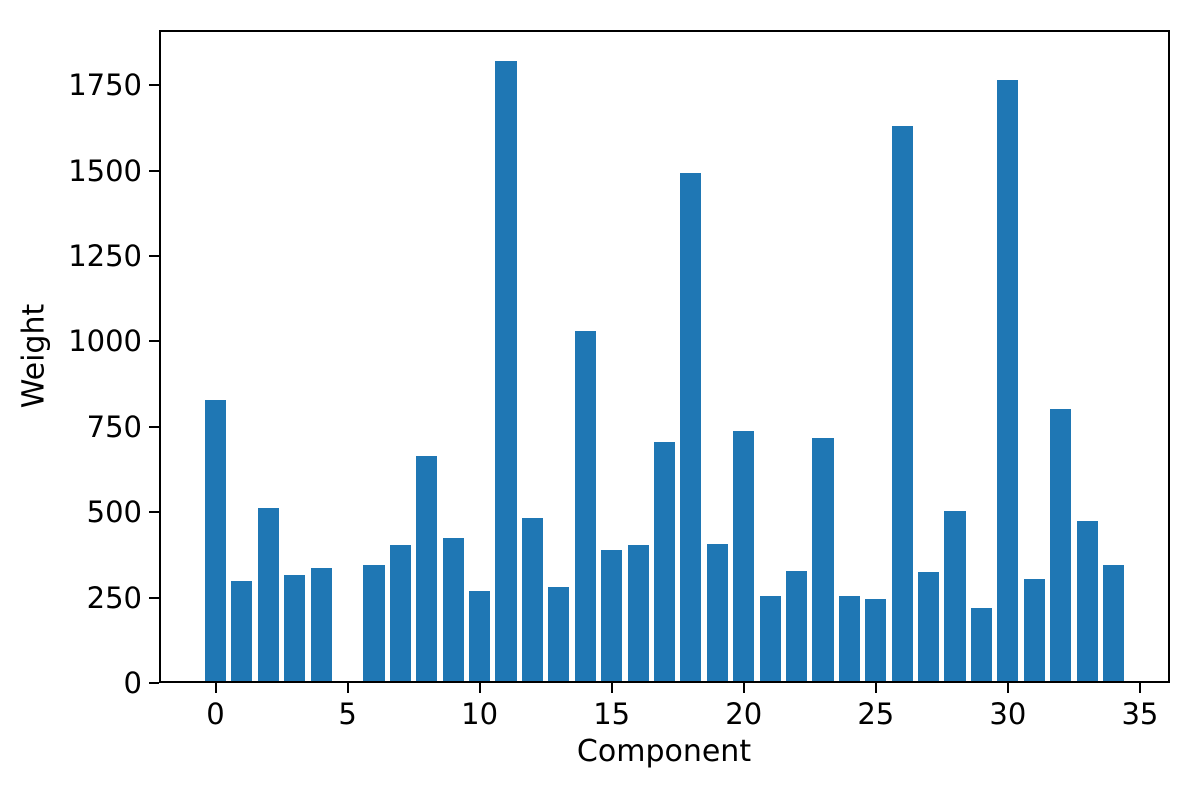  Describe the element at coordinates (34, 356) in the screenshot. I see `y-axis-label: Weight` at that location.